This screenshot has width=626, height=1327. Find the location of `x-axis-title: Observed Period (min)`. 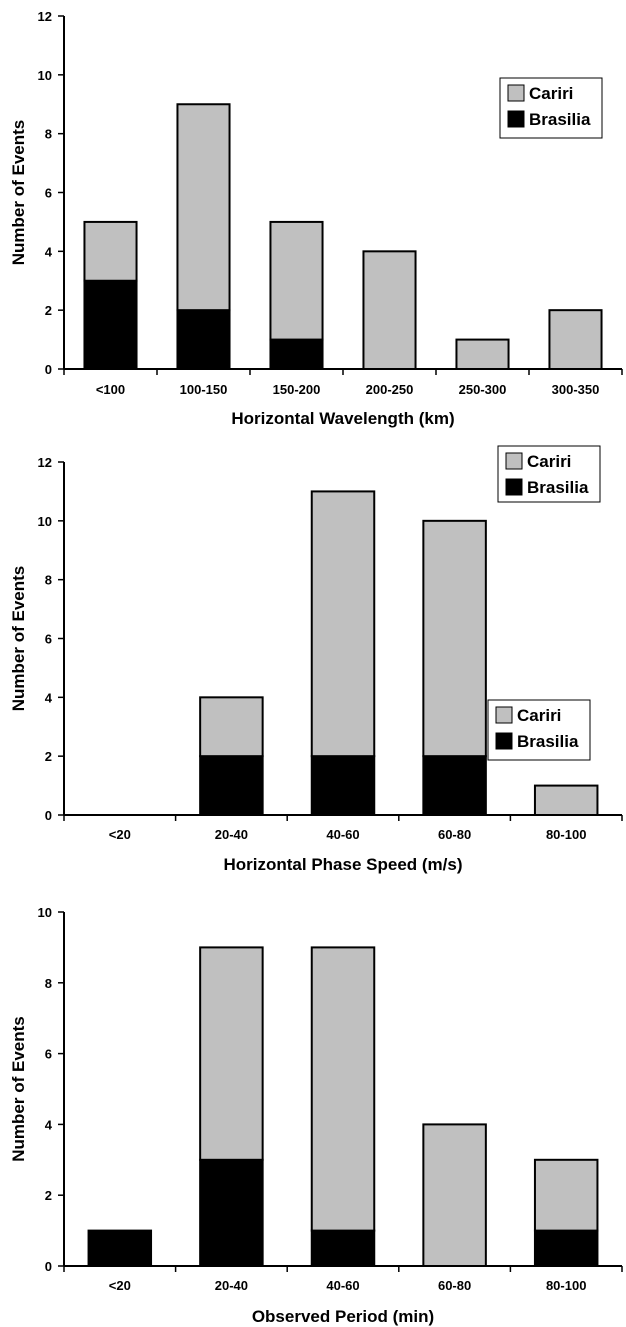

x-axis-title: Observed Period (min) is located at coordinates (343, 1316).